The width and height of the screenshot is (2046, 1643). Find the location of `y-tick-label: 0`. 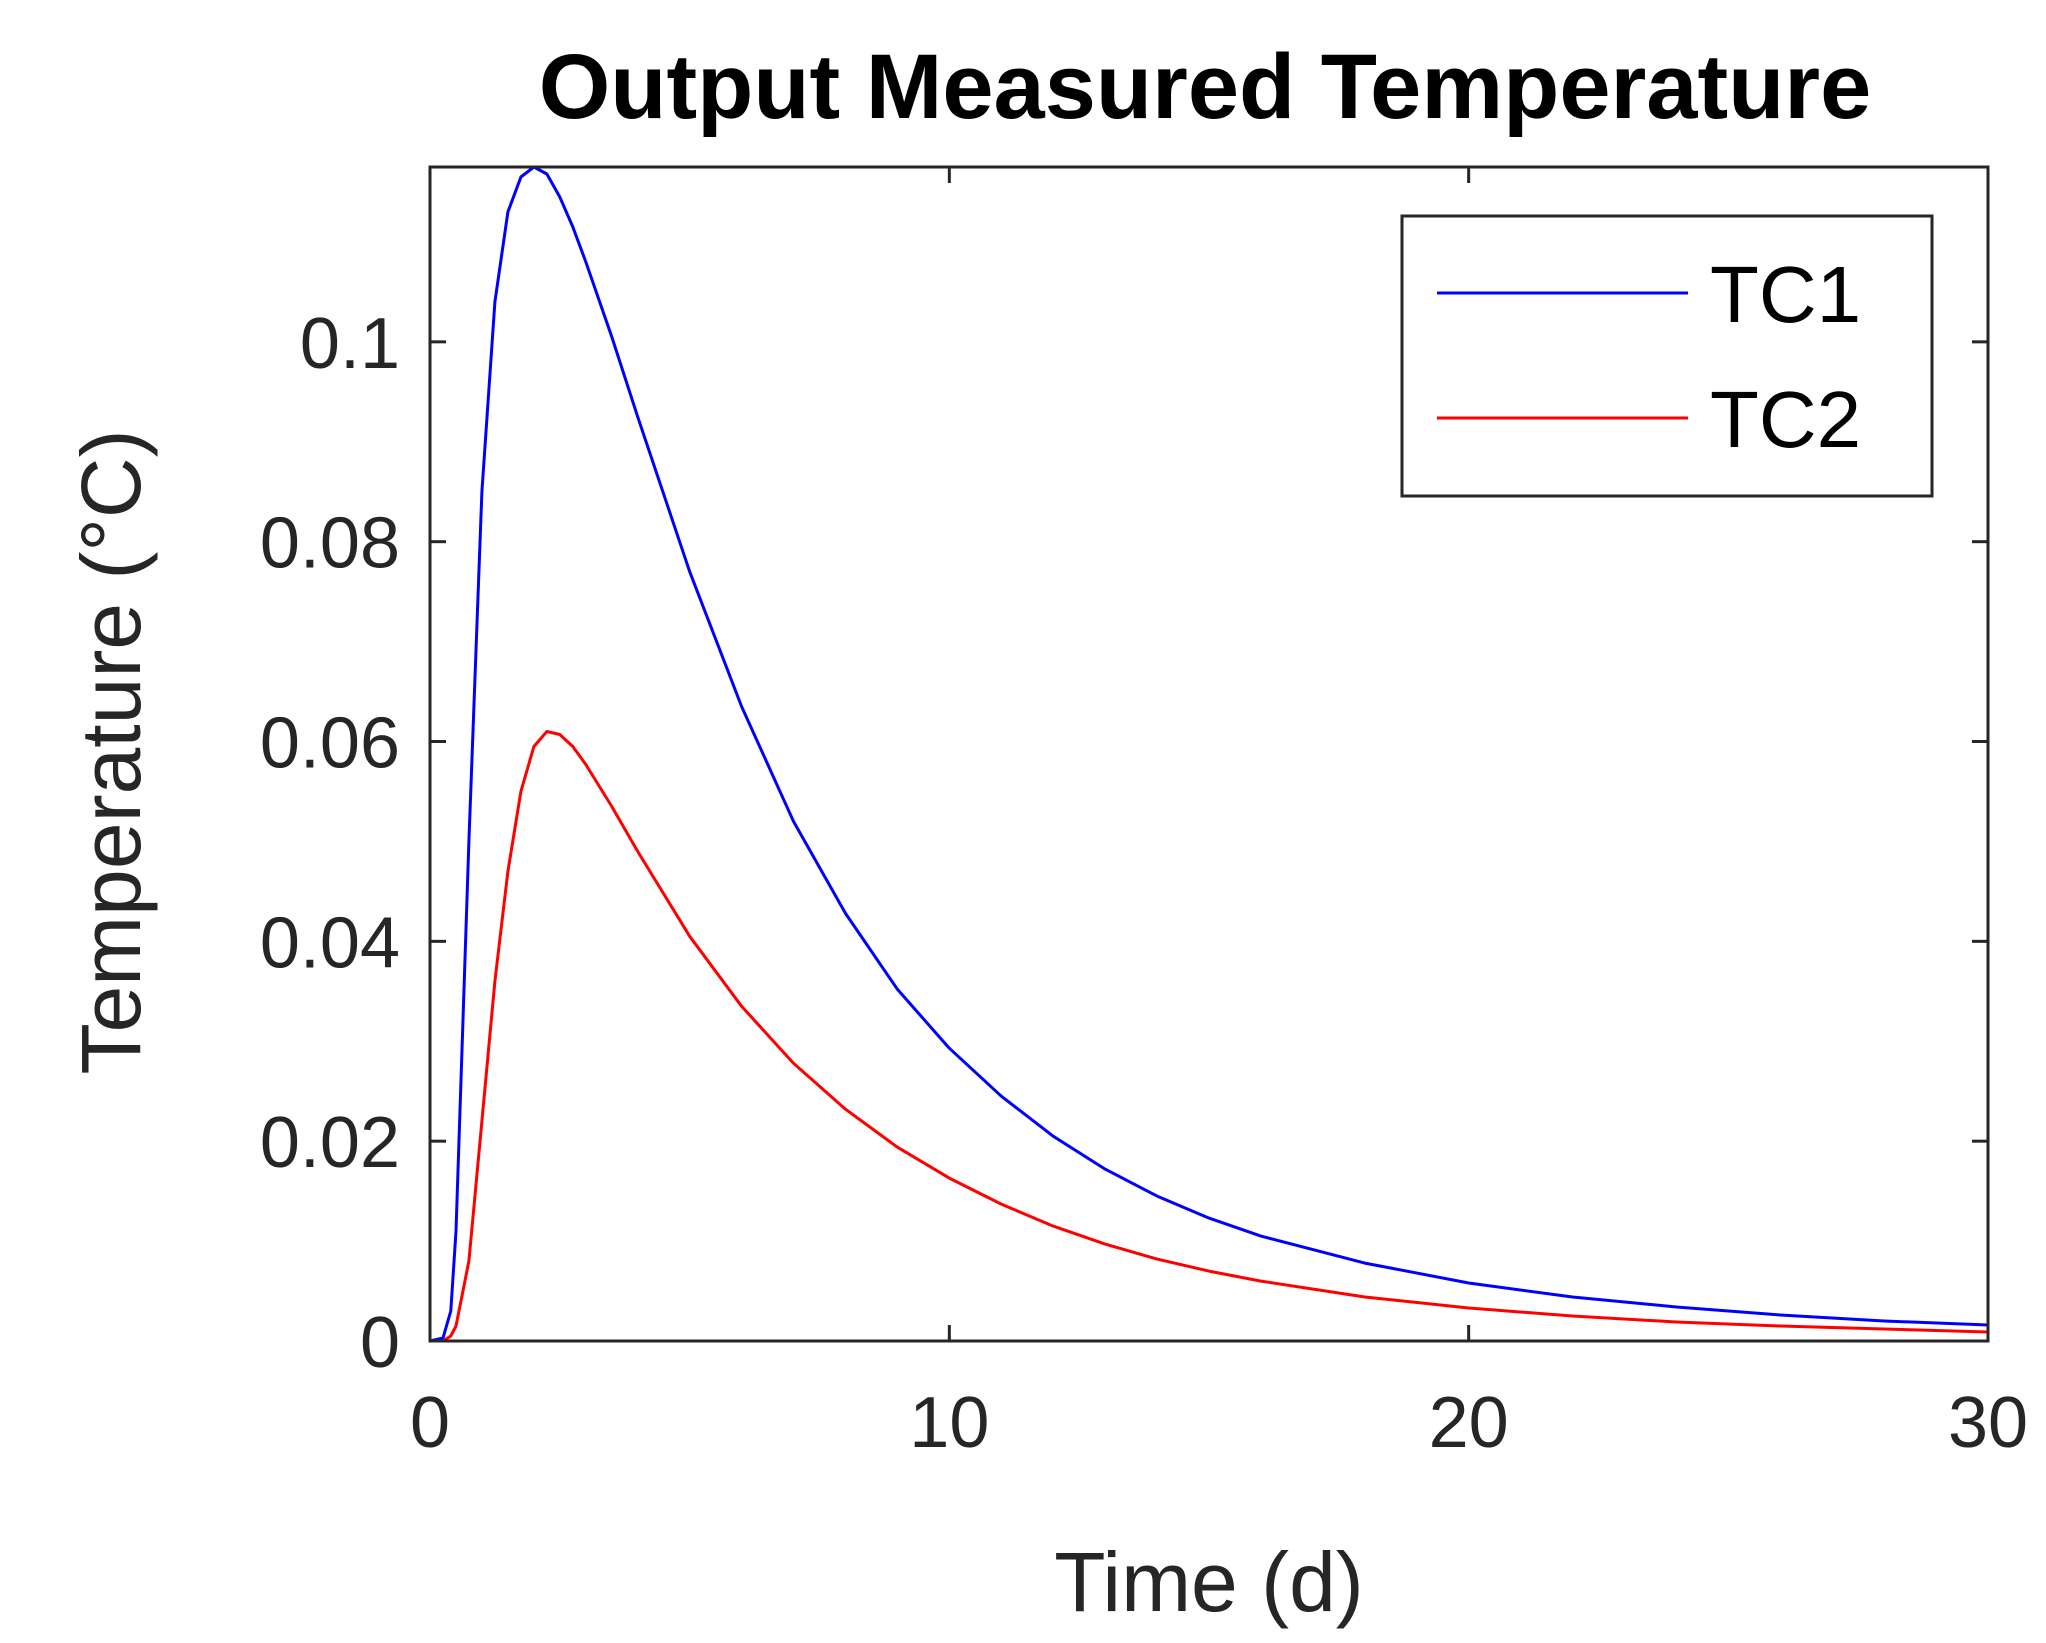

y-tick-label: 0 is located at coordinates (380, 1343).